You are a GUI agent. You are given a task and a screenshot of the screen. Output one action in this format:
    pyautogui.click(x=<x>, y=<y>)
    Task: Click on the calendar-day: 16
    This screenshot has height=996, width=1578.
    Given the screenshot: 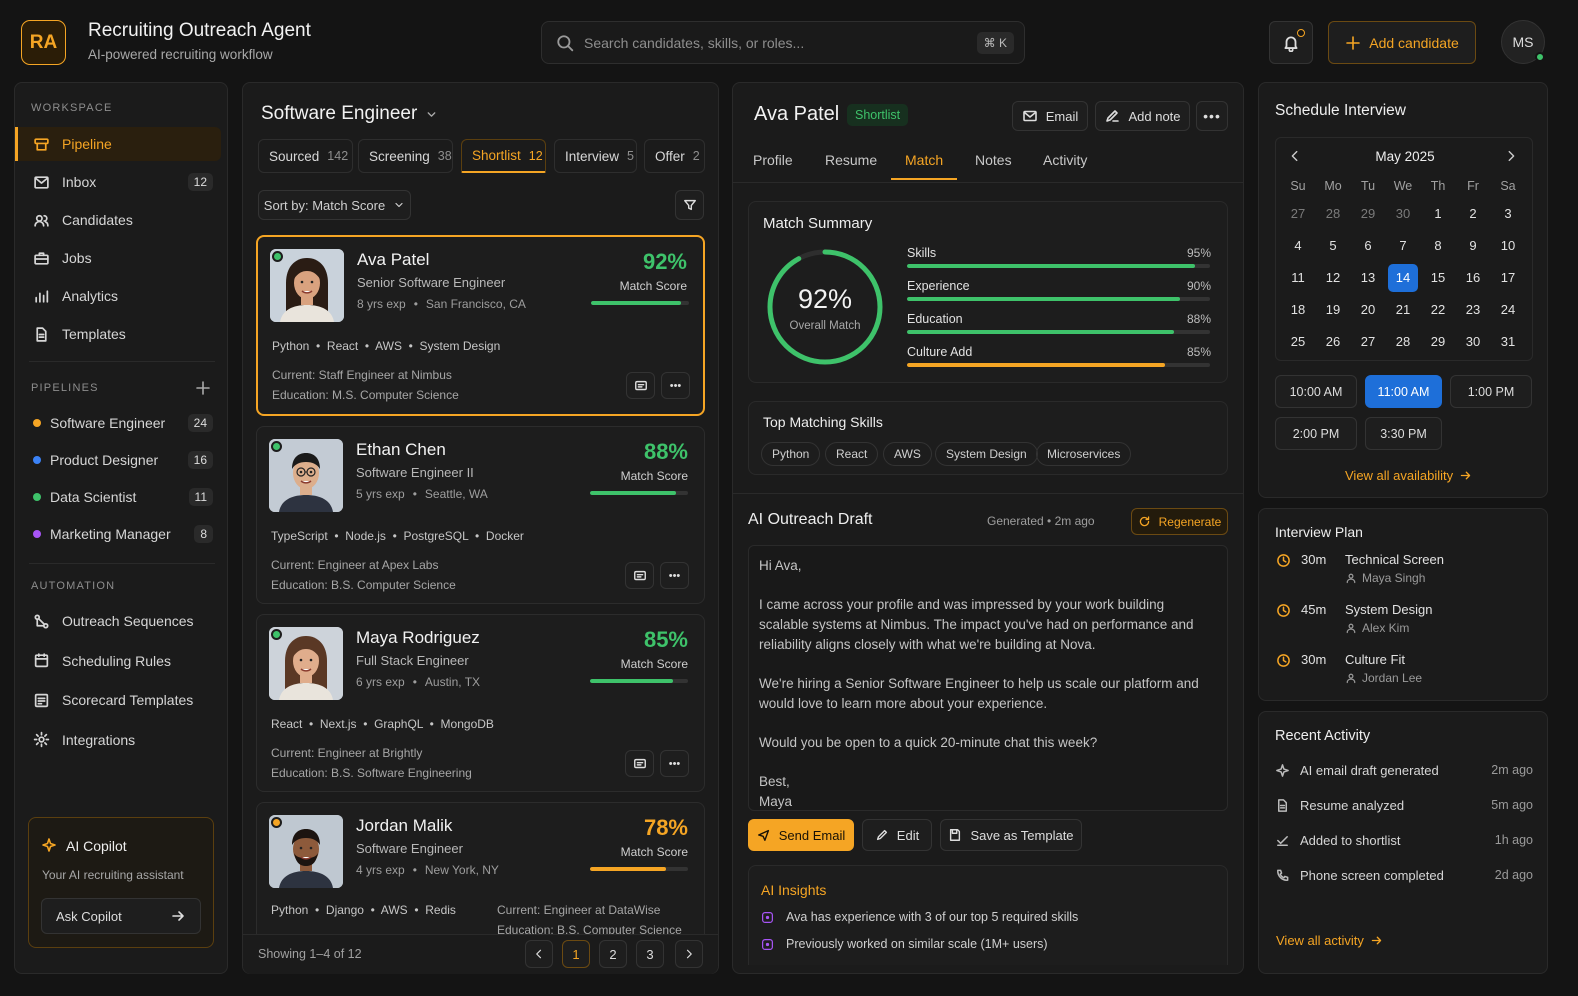 What is the action you would take?
    pyautogui.click(x=1473, y=277)
    